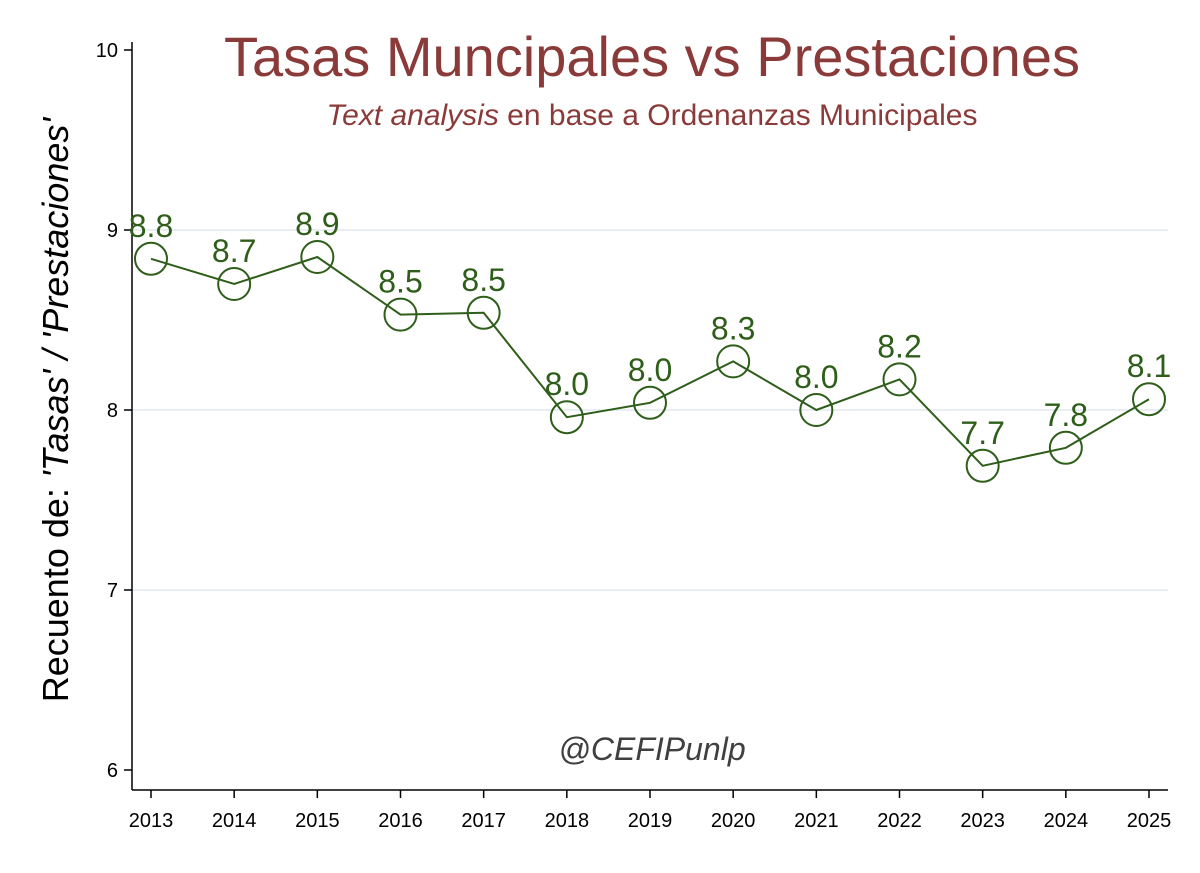 The height and width of the screenshot is (873, 1200). I want to click on data-label: 8.3, so click(733, 328).